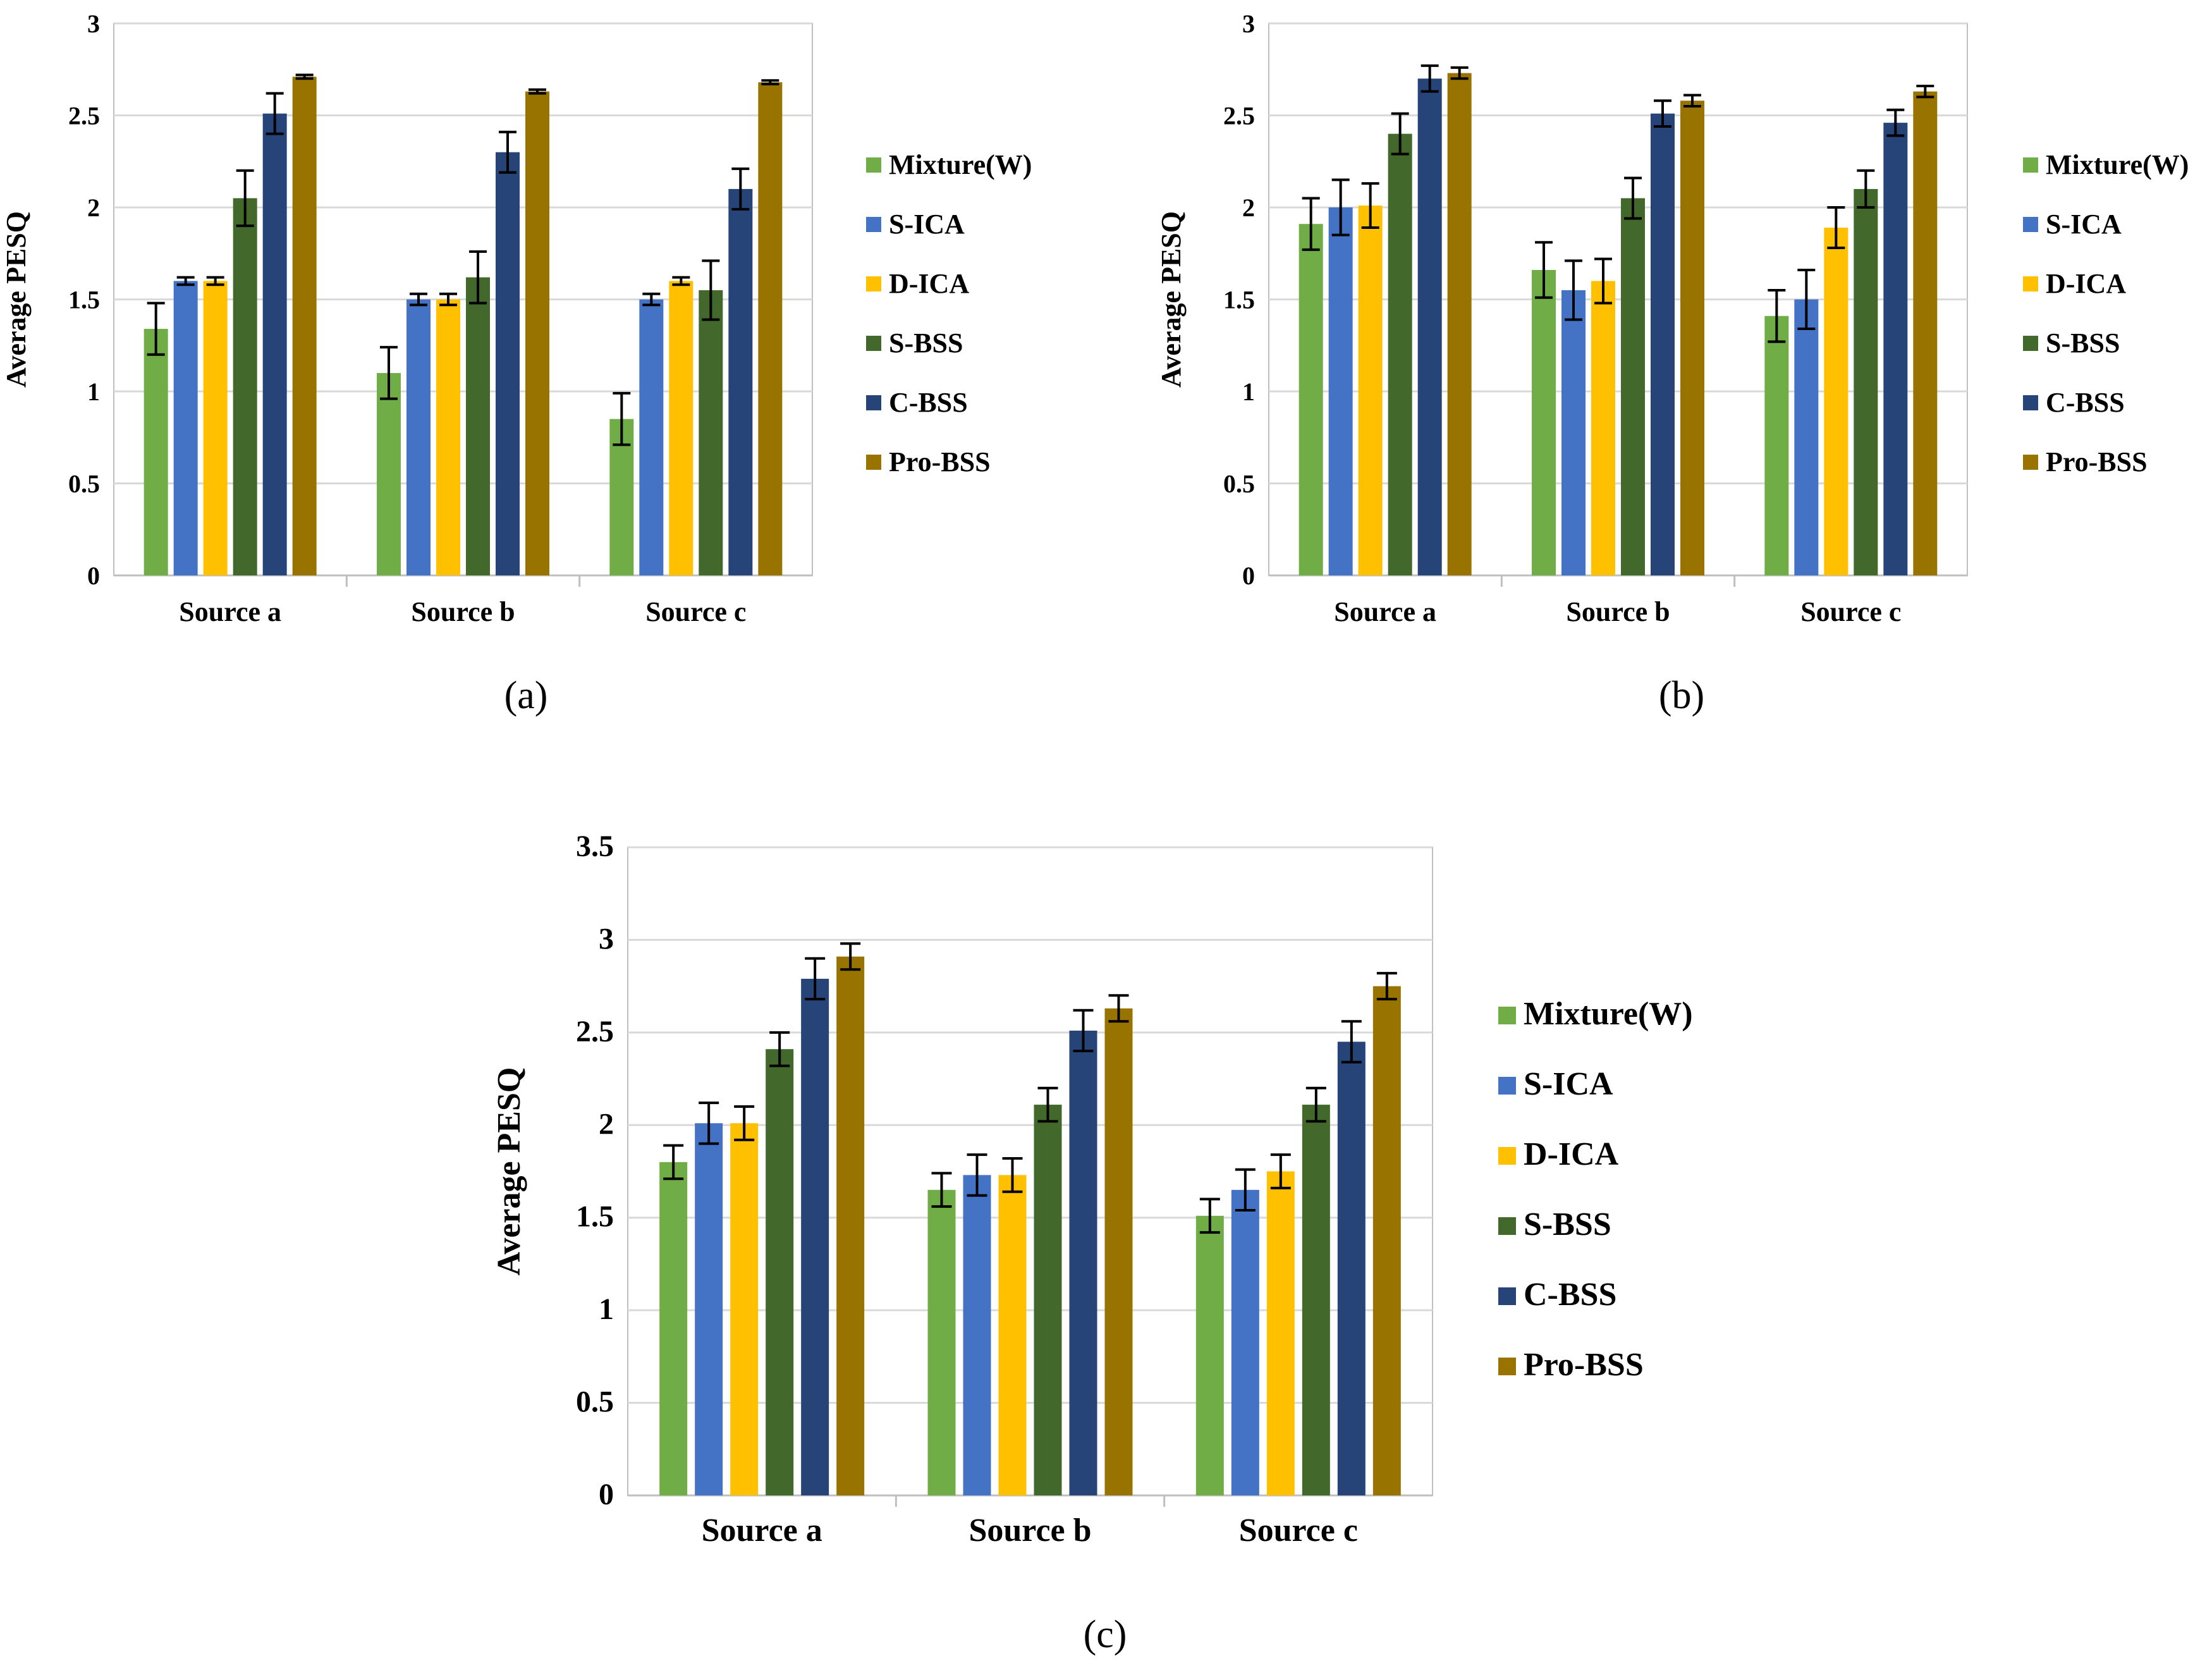 Image resolution: width=2212 pixels, height=1675 pixels. Describe the element at coordinates (93, 207) in the screenshot. I see `y-tick-label: 2` at that location.